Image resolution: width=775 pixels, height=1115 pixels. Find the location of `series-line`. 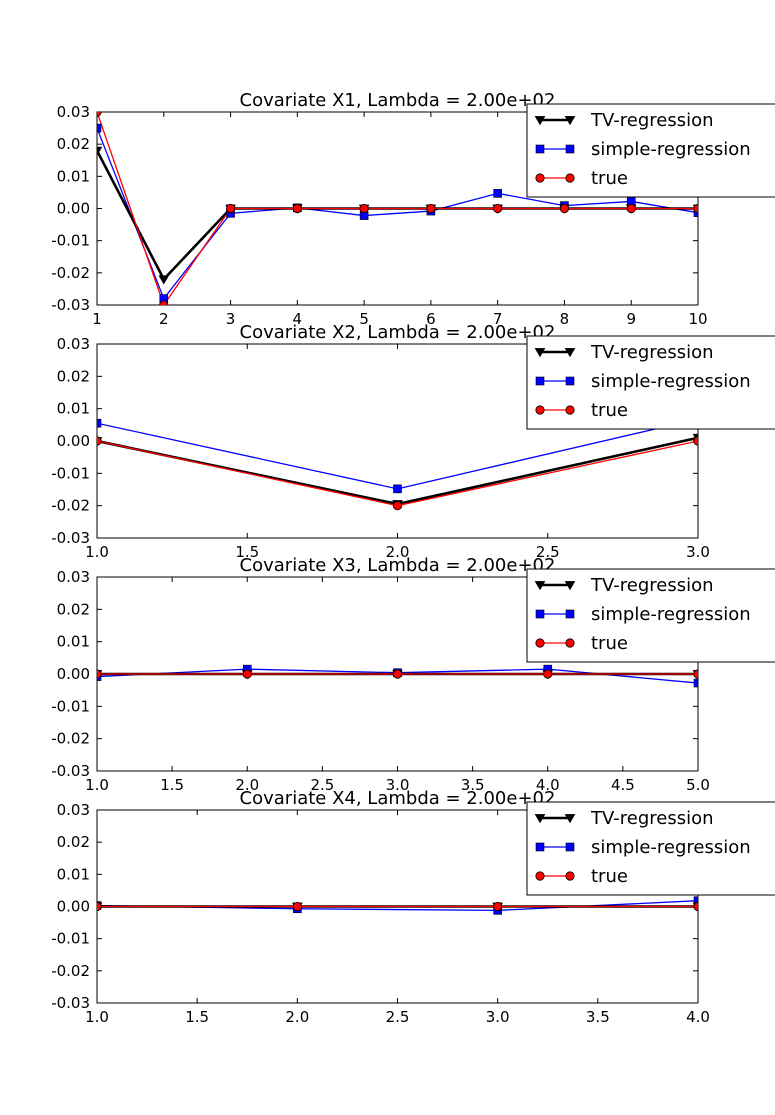

series-line is located at coordinates (397, 471).